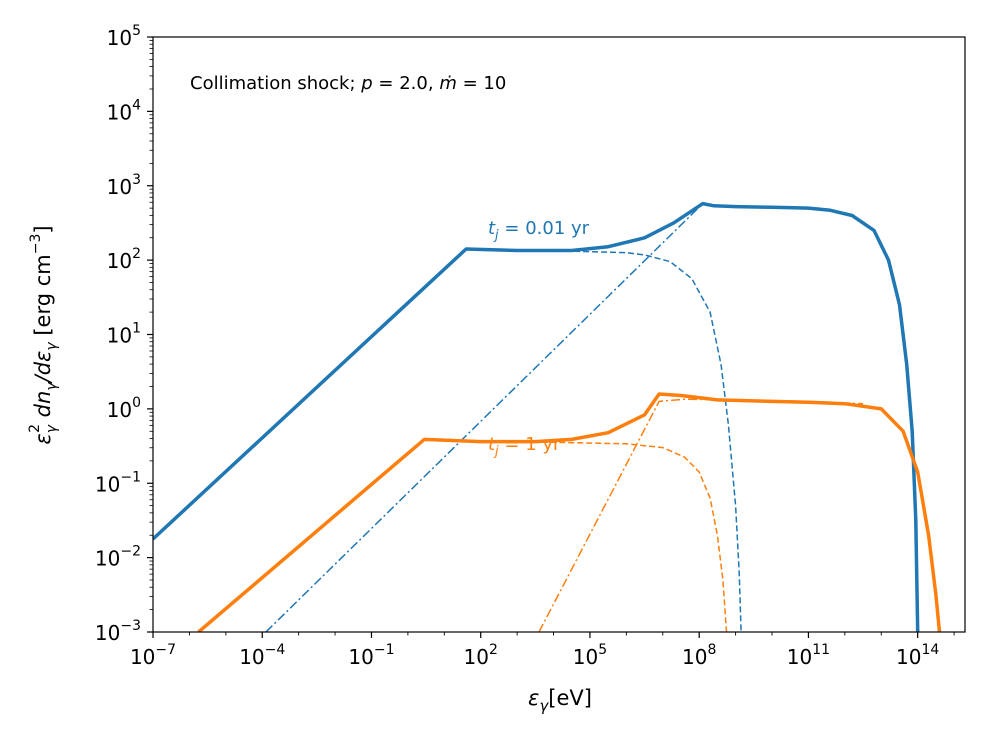 The image size is (997, 732). Describe the element at coordinates (917, 655) in the screenshot. I see `x-tick-label: 10¹⁴` at that location.